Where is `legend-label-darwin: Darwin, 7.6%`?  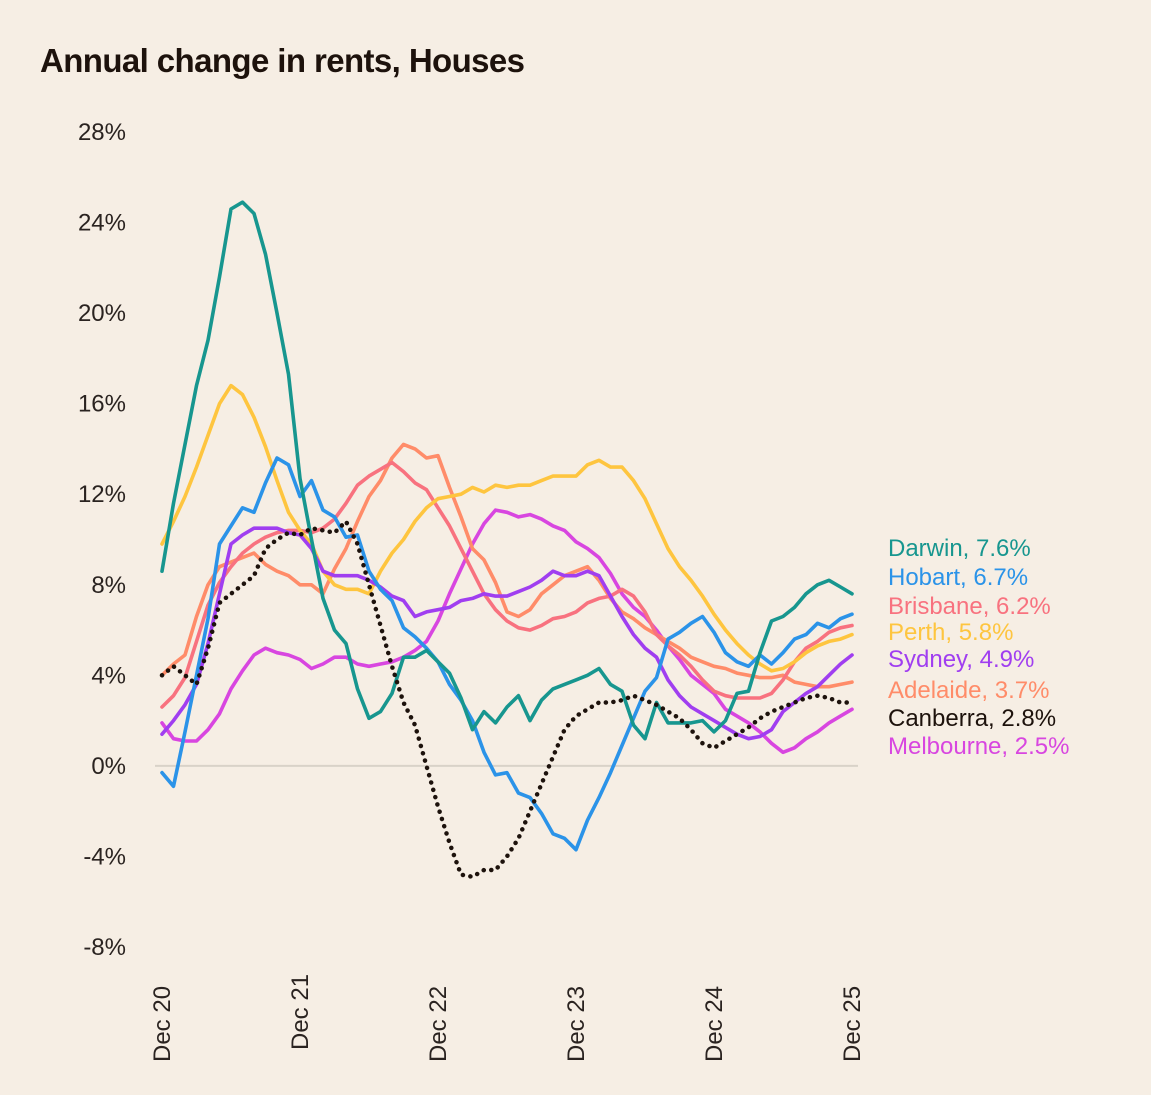
legend-label-darwin: Darwin, 7.6% is located at coordinates (959, 548).